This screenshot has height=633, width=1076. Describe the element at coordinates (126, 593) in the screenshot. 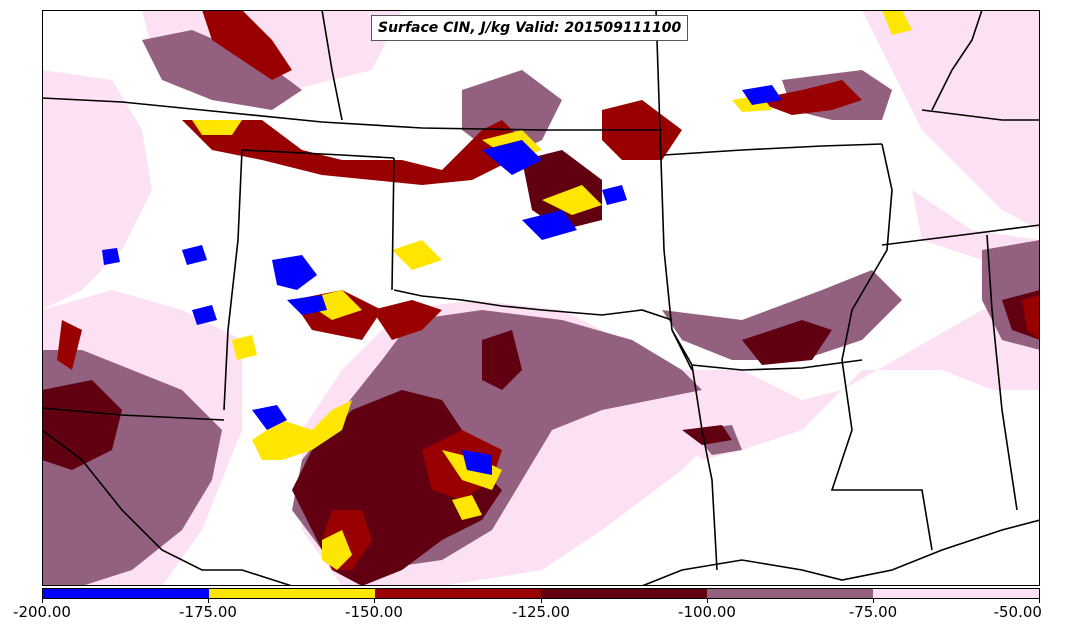

I see `colorbar-segment-blue` at that location.